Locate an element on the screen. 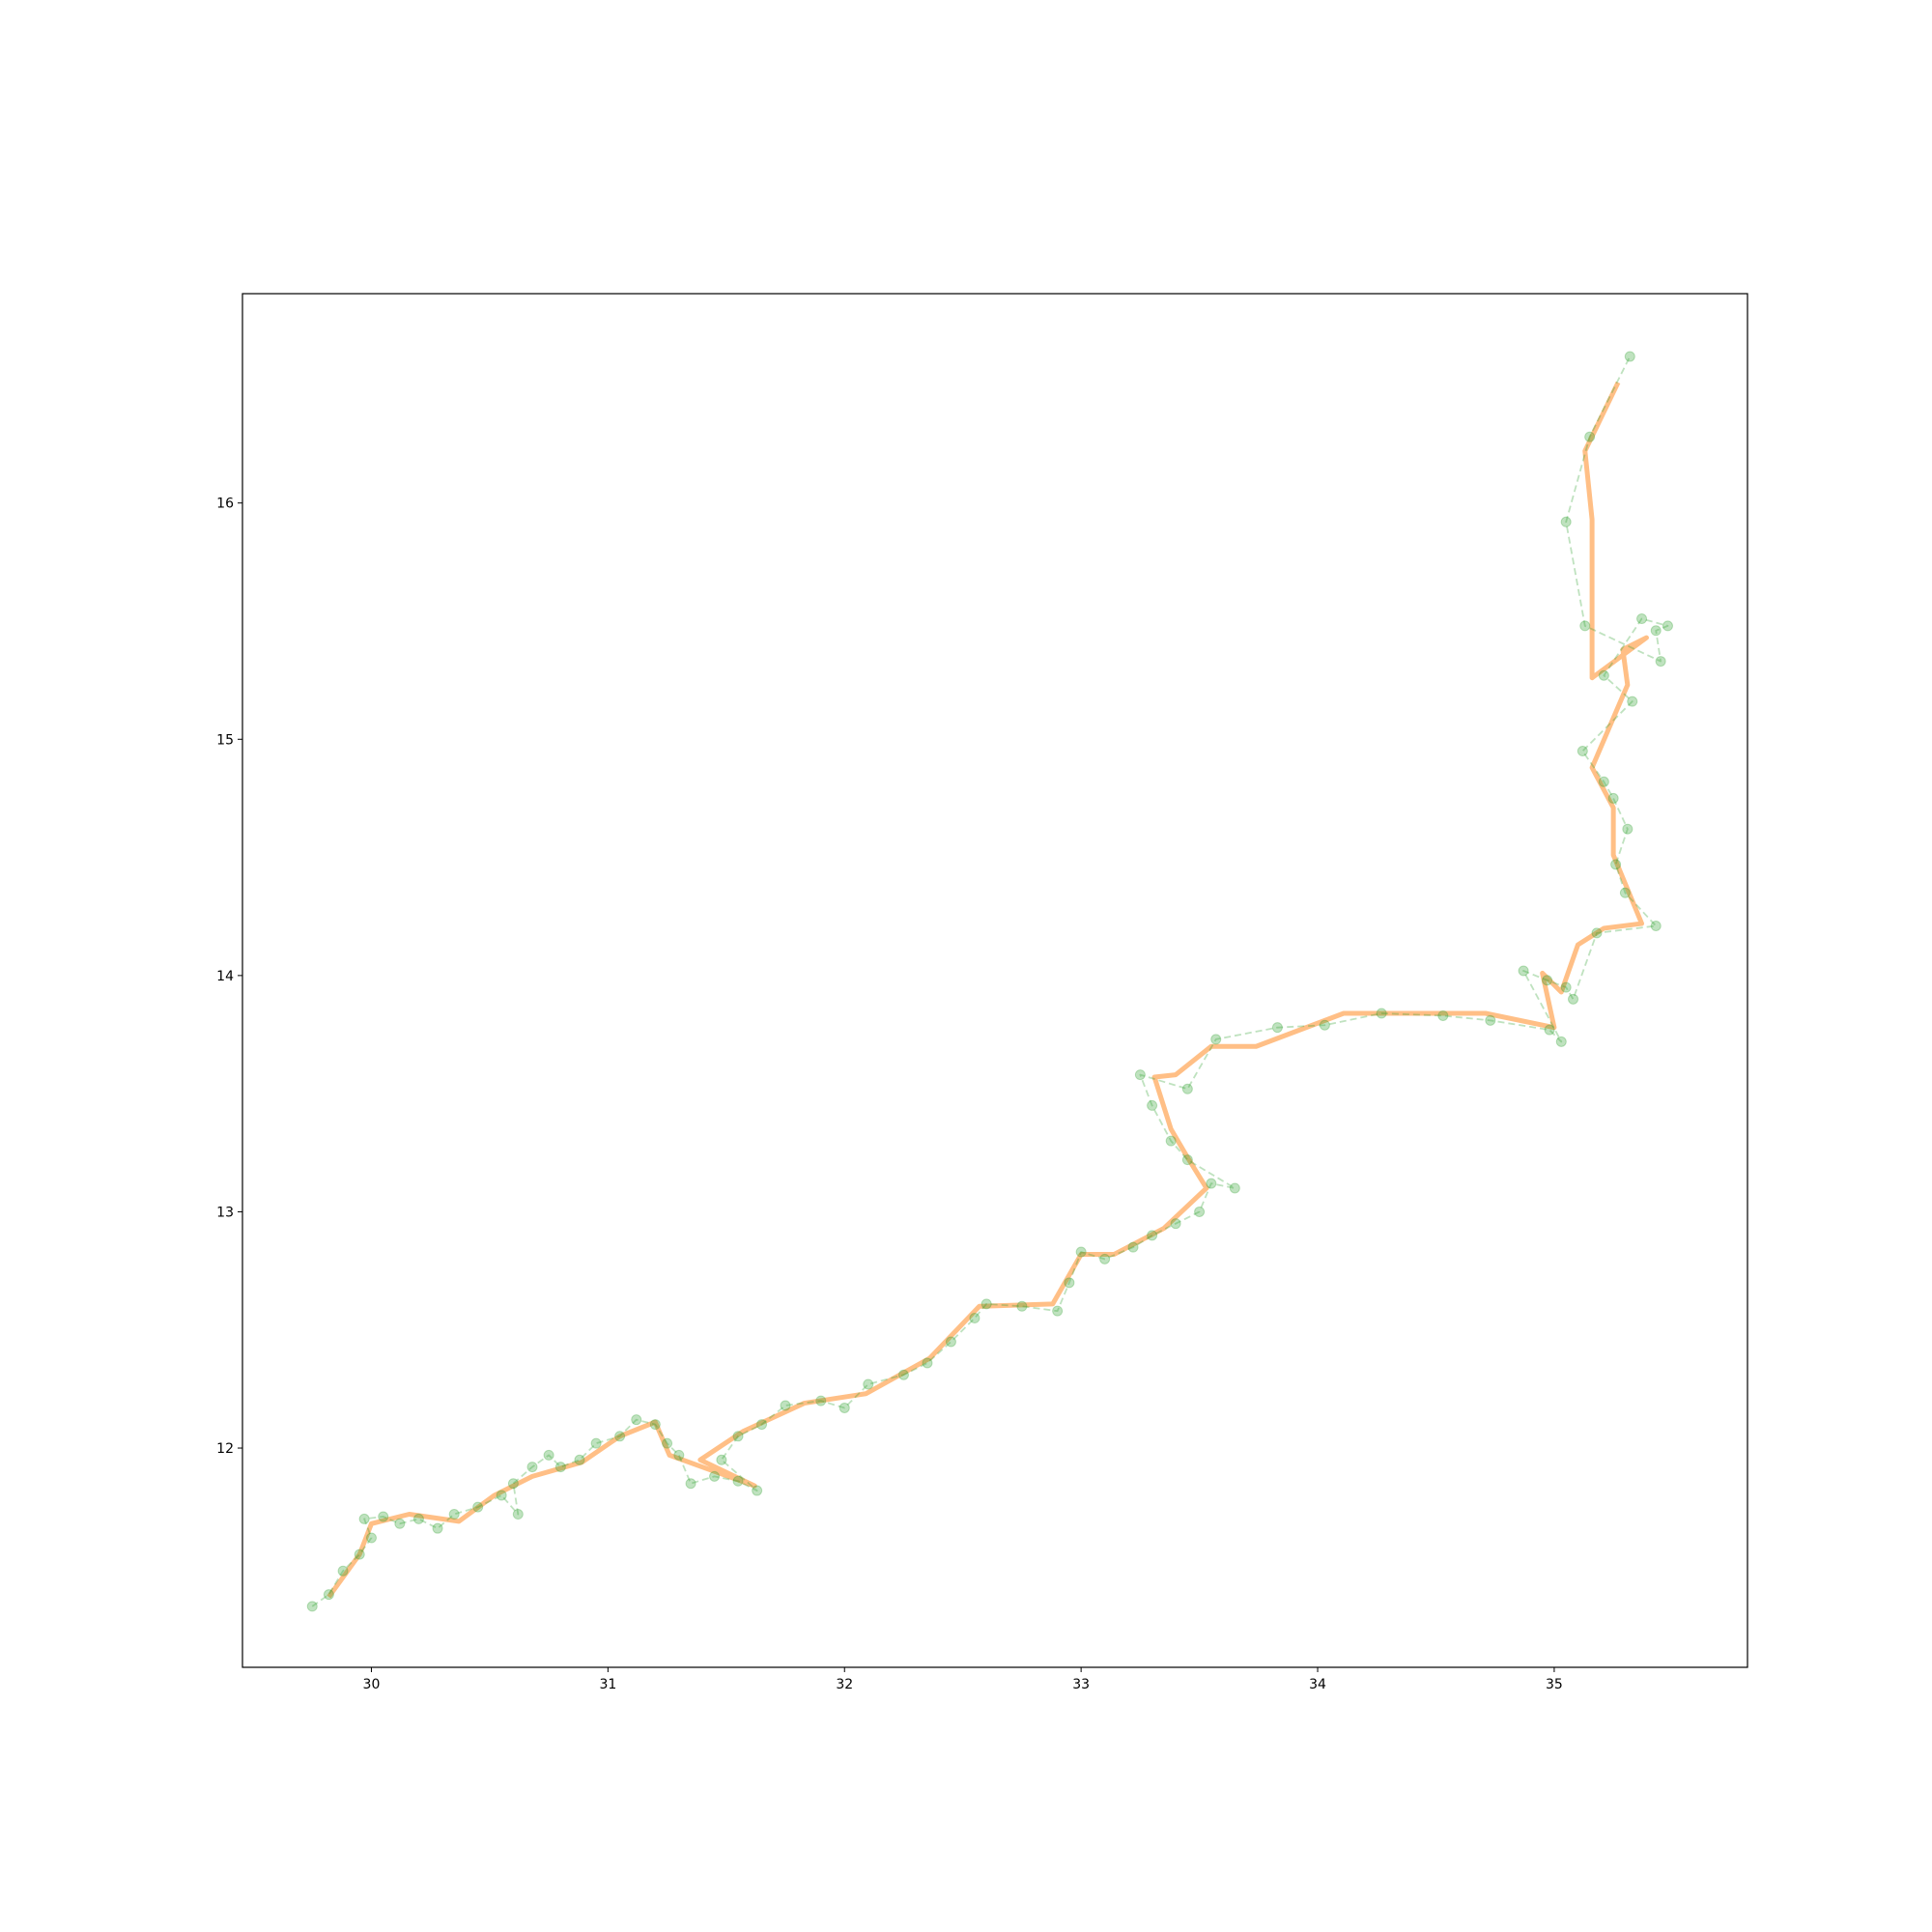  x-tick-label: 30 is located at coordinates (372, 1684).